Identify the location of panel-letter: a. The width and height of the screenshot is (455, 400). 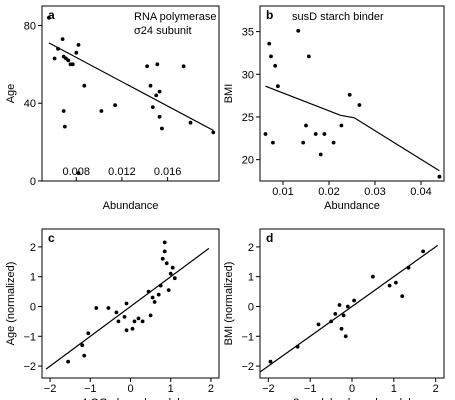
(51, 15).